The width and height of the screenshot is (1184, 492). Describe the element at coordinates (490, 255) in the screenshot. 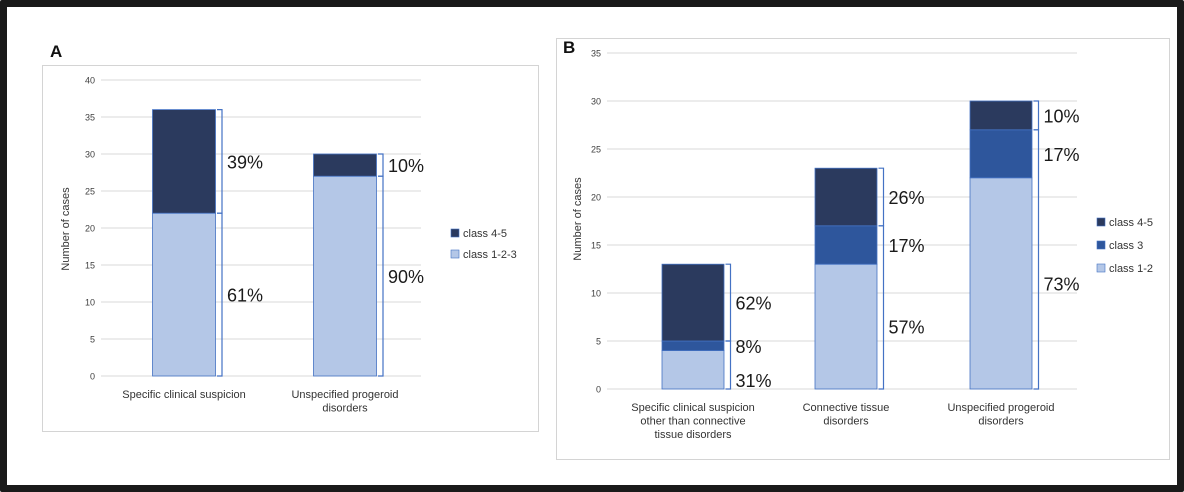

I see `legend-label: class 1-2-3` at that location.